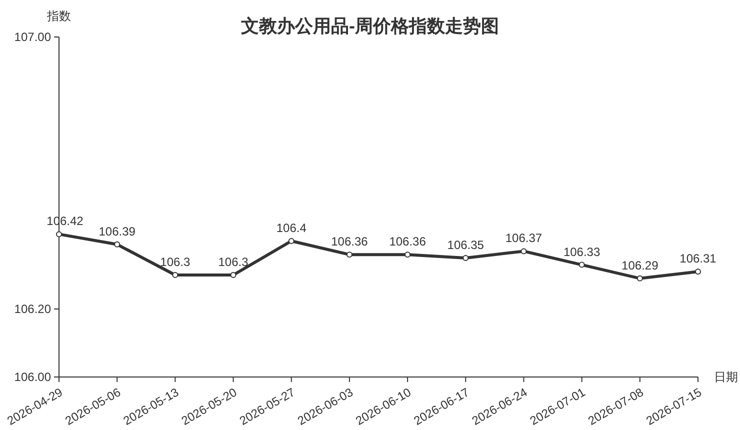  I want to click on y-tick-label: 106.00, so click(33, 377).